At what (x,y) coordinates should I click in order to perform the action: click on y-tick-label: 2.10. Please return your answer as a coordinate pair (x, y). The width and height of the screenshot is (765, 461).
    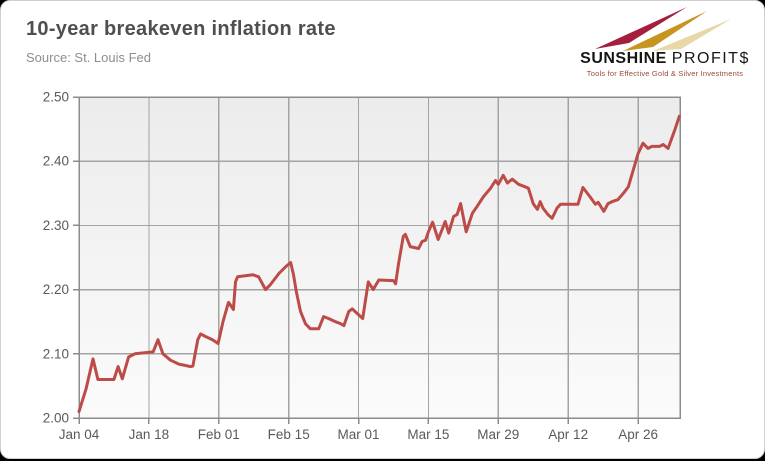
    Looking at the image, I should click on (56, 353).